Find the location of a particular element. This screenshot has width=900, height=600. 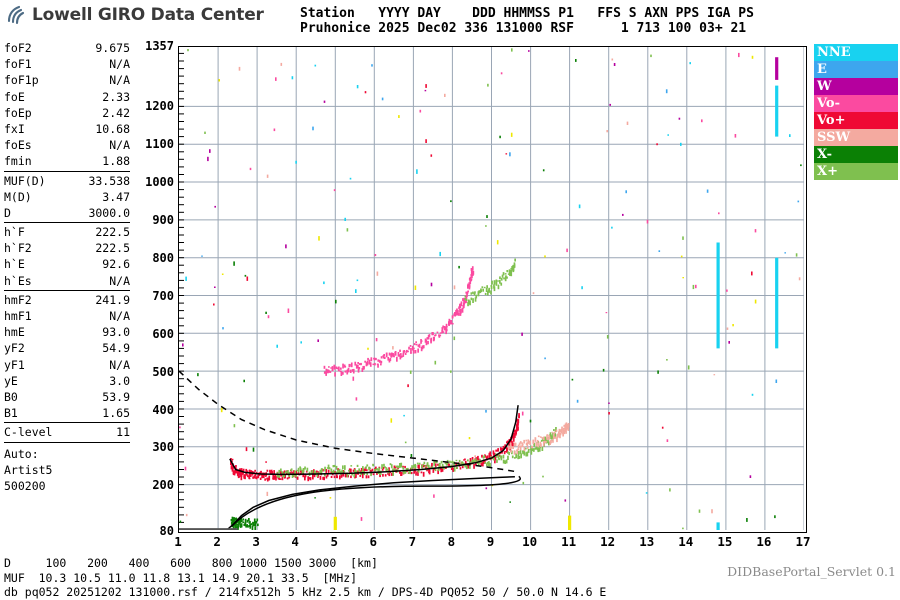

legend-item-vo: Vo- is located at coordinates (856, 103).